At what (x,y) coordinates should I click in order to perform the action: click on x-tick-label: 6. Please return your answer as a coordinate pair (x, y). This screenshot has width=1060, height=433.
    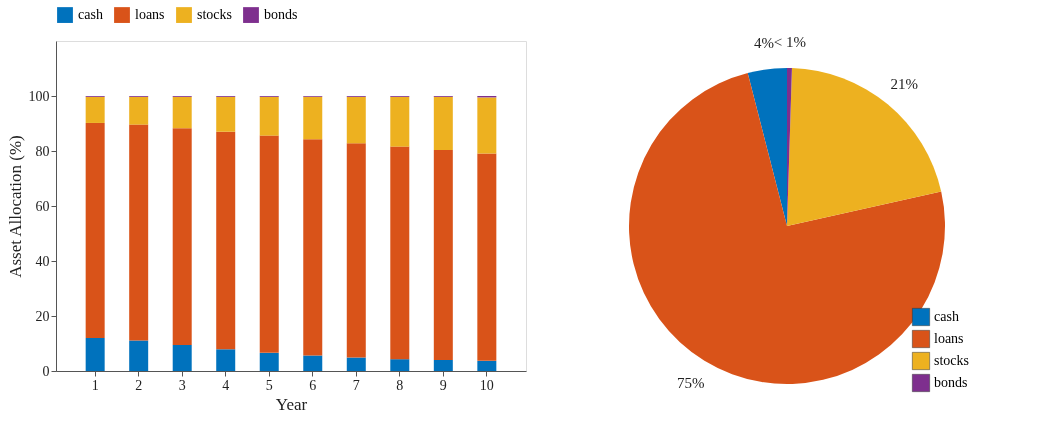
    Looking at the image, I should click on (313, 385).